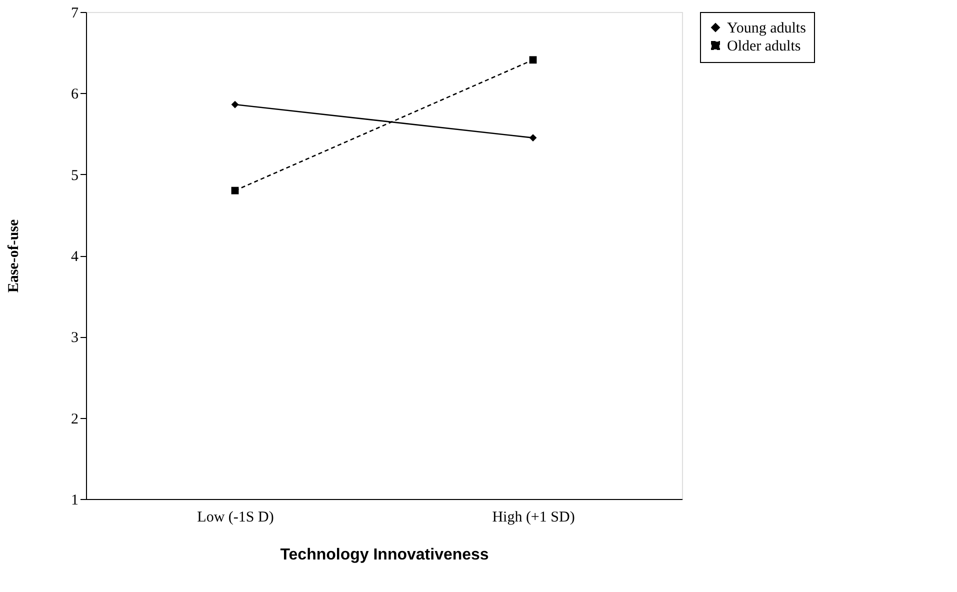  What do you see at coordinates (74, 419) in the screenshot?
I see `y-tick-label: 2` at bounding box center [74, 419].